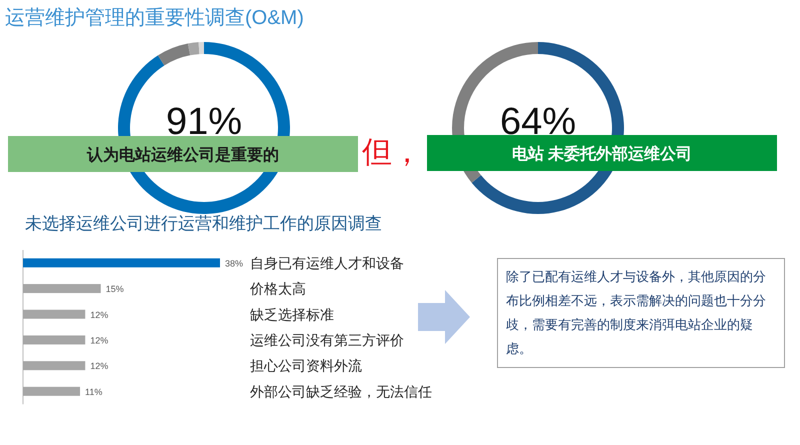 Image resolution: width=800 pixels, height=445 pixels. What do you see at coordinates (292, 314) in the screenshot?
I see `y-tick-label: 缺乏选择标准` at bounding box center [292, 314].